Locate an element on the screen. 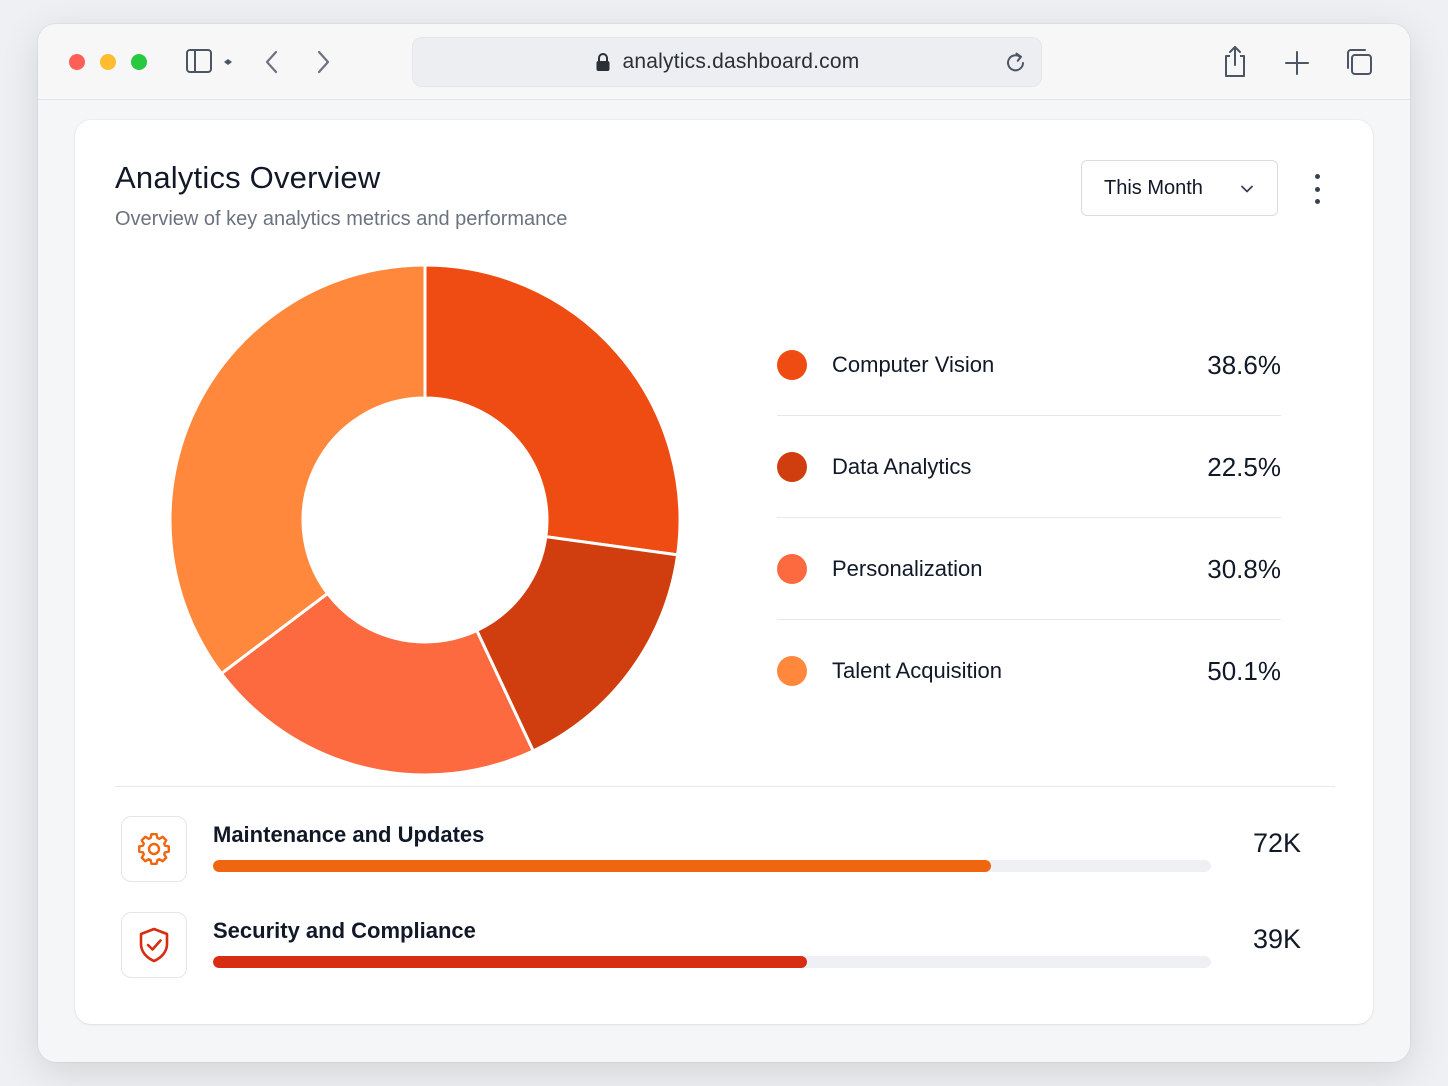  gear-icon is located at coordinates (154, 849).